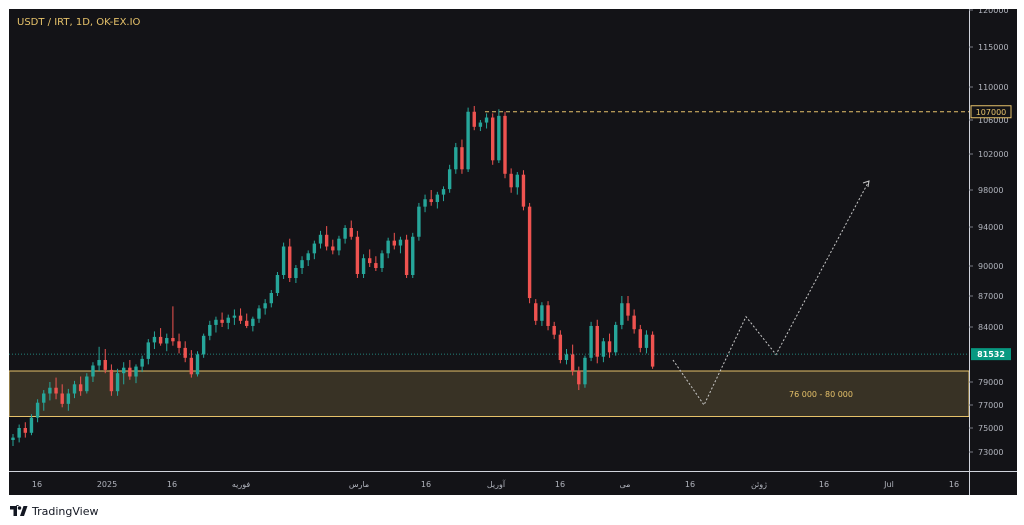 The image size is (1024, 525). Describe the element at coordinates (866, 184) in the screenshot. I see `projection-arrowhead` at that location.